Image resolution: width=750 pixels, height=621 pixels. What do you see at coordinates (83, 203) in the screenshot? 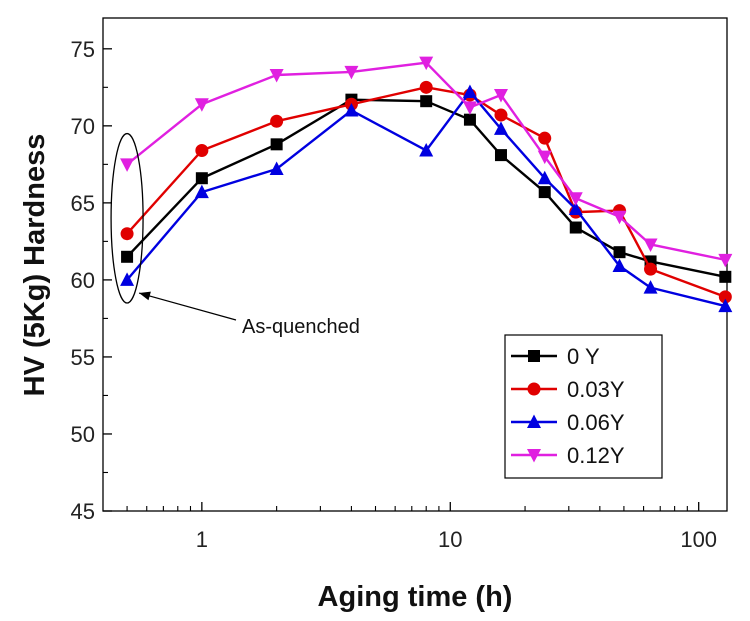
I see `y-tick-label: 65` at bounding box center [83, 203].